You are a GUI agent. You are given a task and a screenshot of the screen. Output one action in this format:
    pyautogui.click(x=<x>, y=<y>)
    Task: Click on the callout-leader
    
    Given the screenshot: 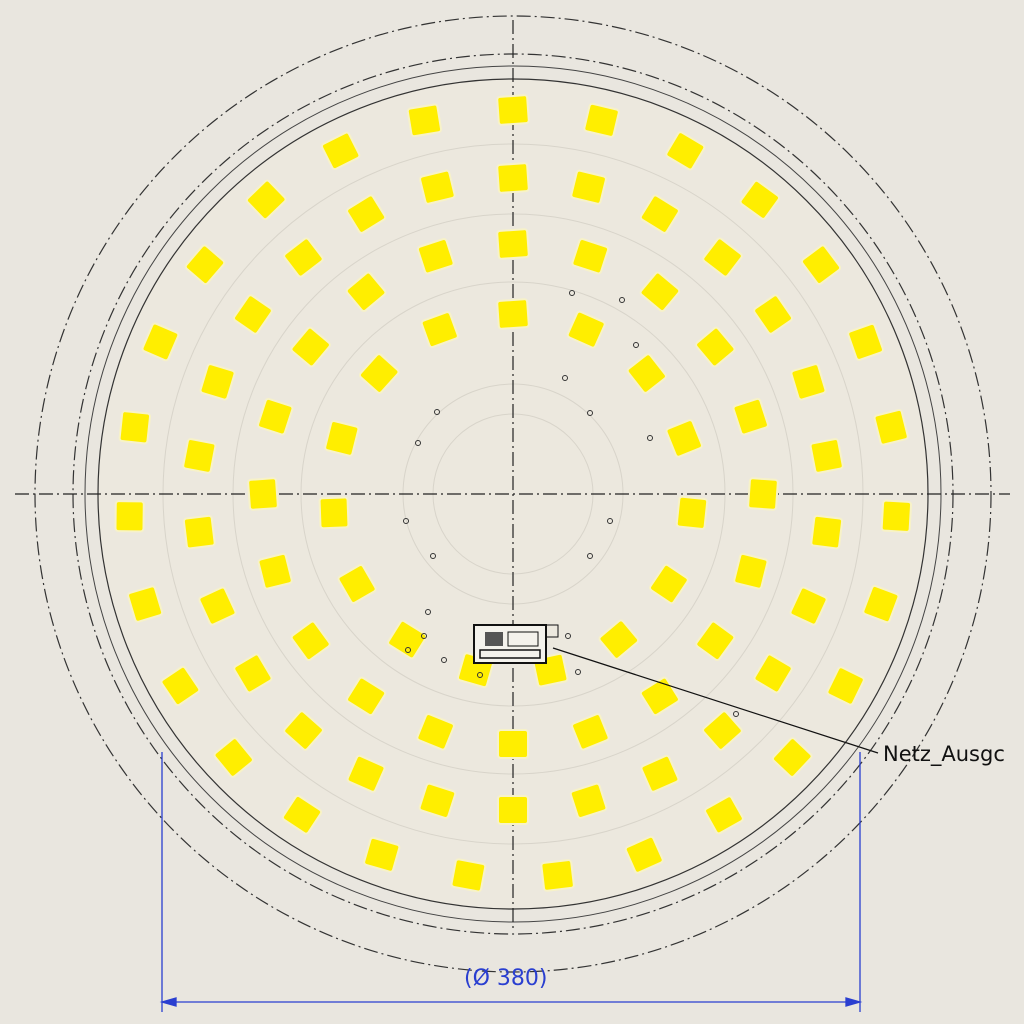 What is the action you would take?
    pyautogui.click(x=715, y=700)
    